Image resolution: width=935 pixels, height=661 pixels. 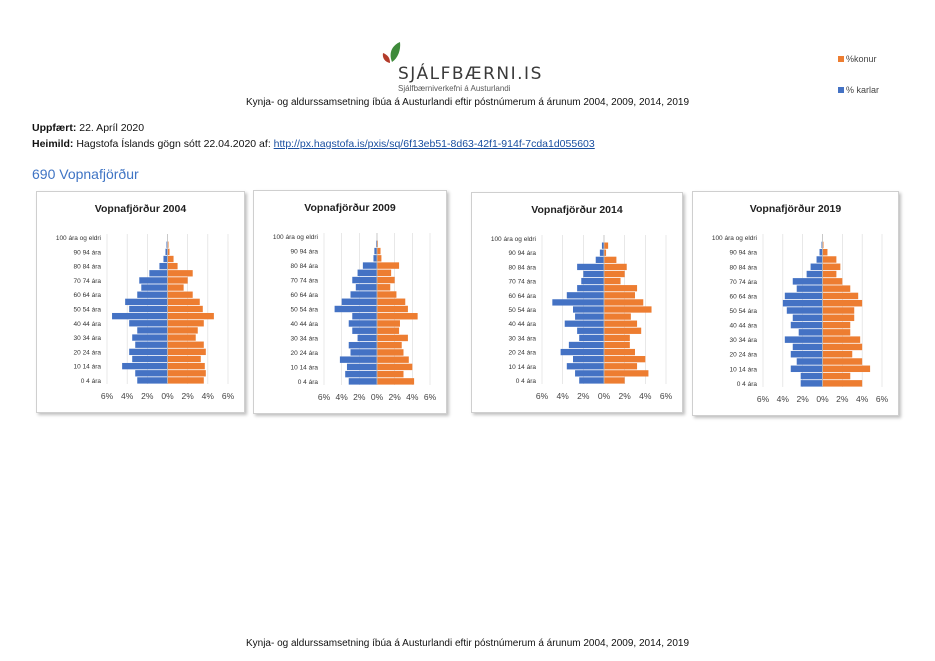 What do you see at coordinates (85, 174) in the screenshot?
I see `section-title: 690 Vopnafjörður` at bounding box center [85, 174].